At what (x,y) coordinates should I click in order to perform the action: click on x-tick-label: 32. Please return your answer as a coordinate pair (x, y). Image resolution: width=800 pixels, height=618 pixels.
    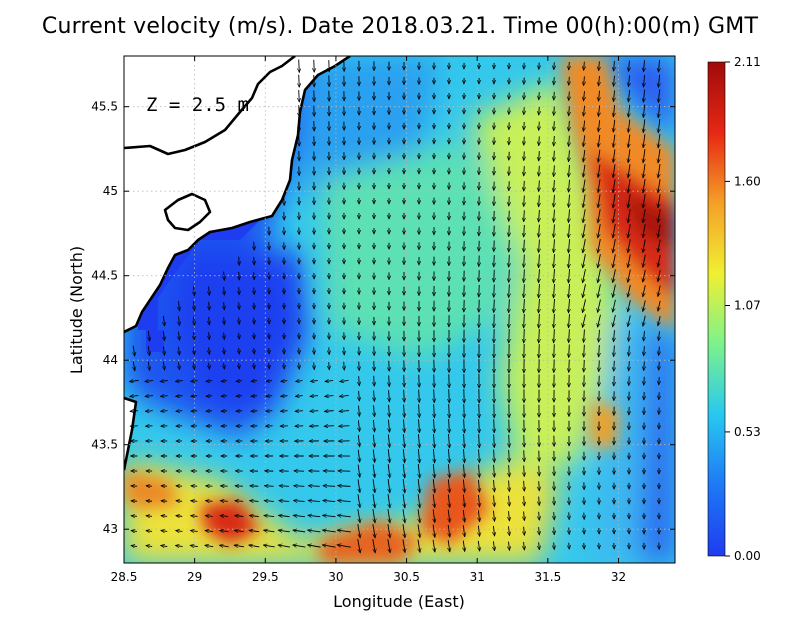
    Looking at the image, I should click on (618, 577).